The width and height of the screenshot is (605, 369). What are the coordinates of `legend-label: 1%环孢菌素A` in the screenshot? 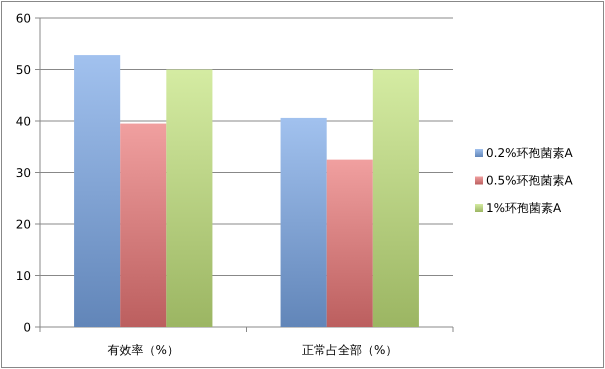 It's located at (524, 208).